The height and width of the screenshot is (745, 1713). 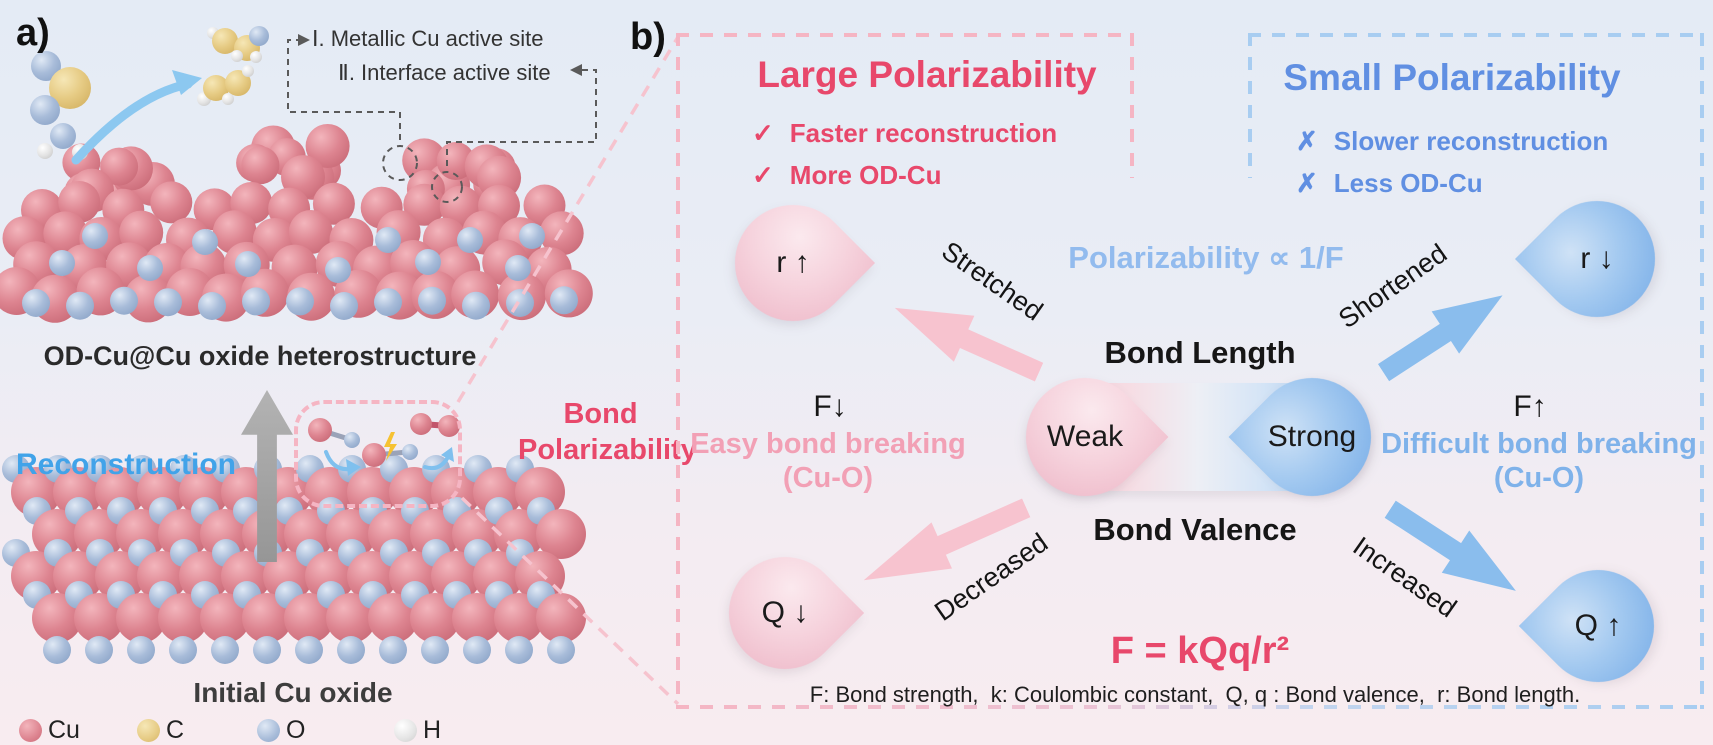 What do you see at coordinates (1539, 478) in the screenshot?
I see `difficult-bond-breaking-bond: (Cu-O)` at bounding box center [1539, 478].